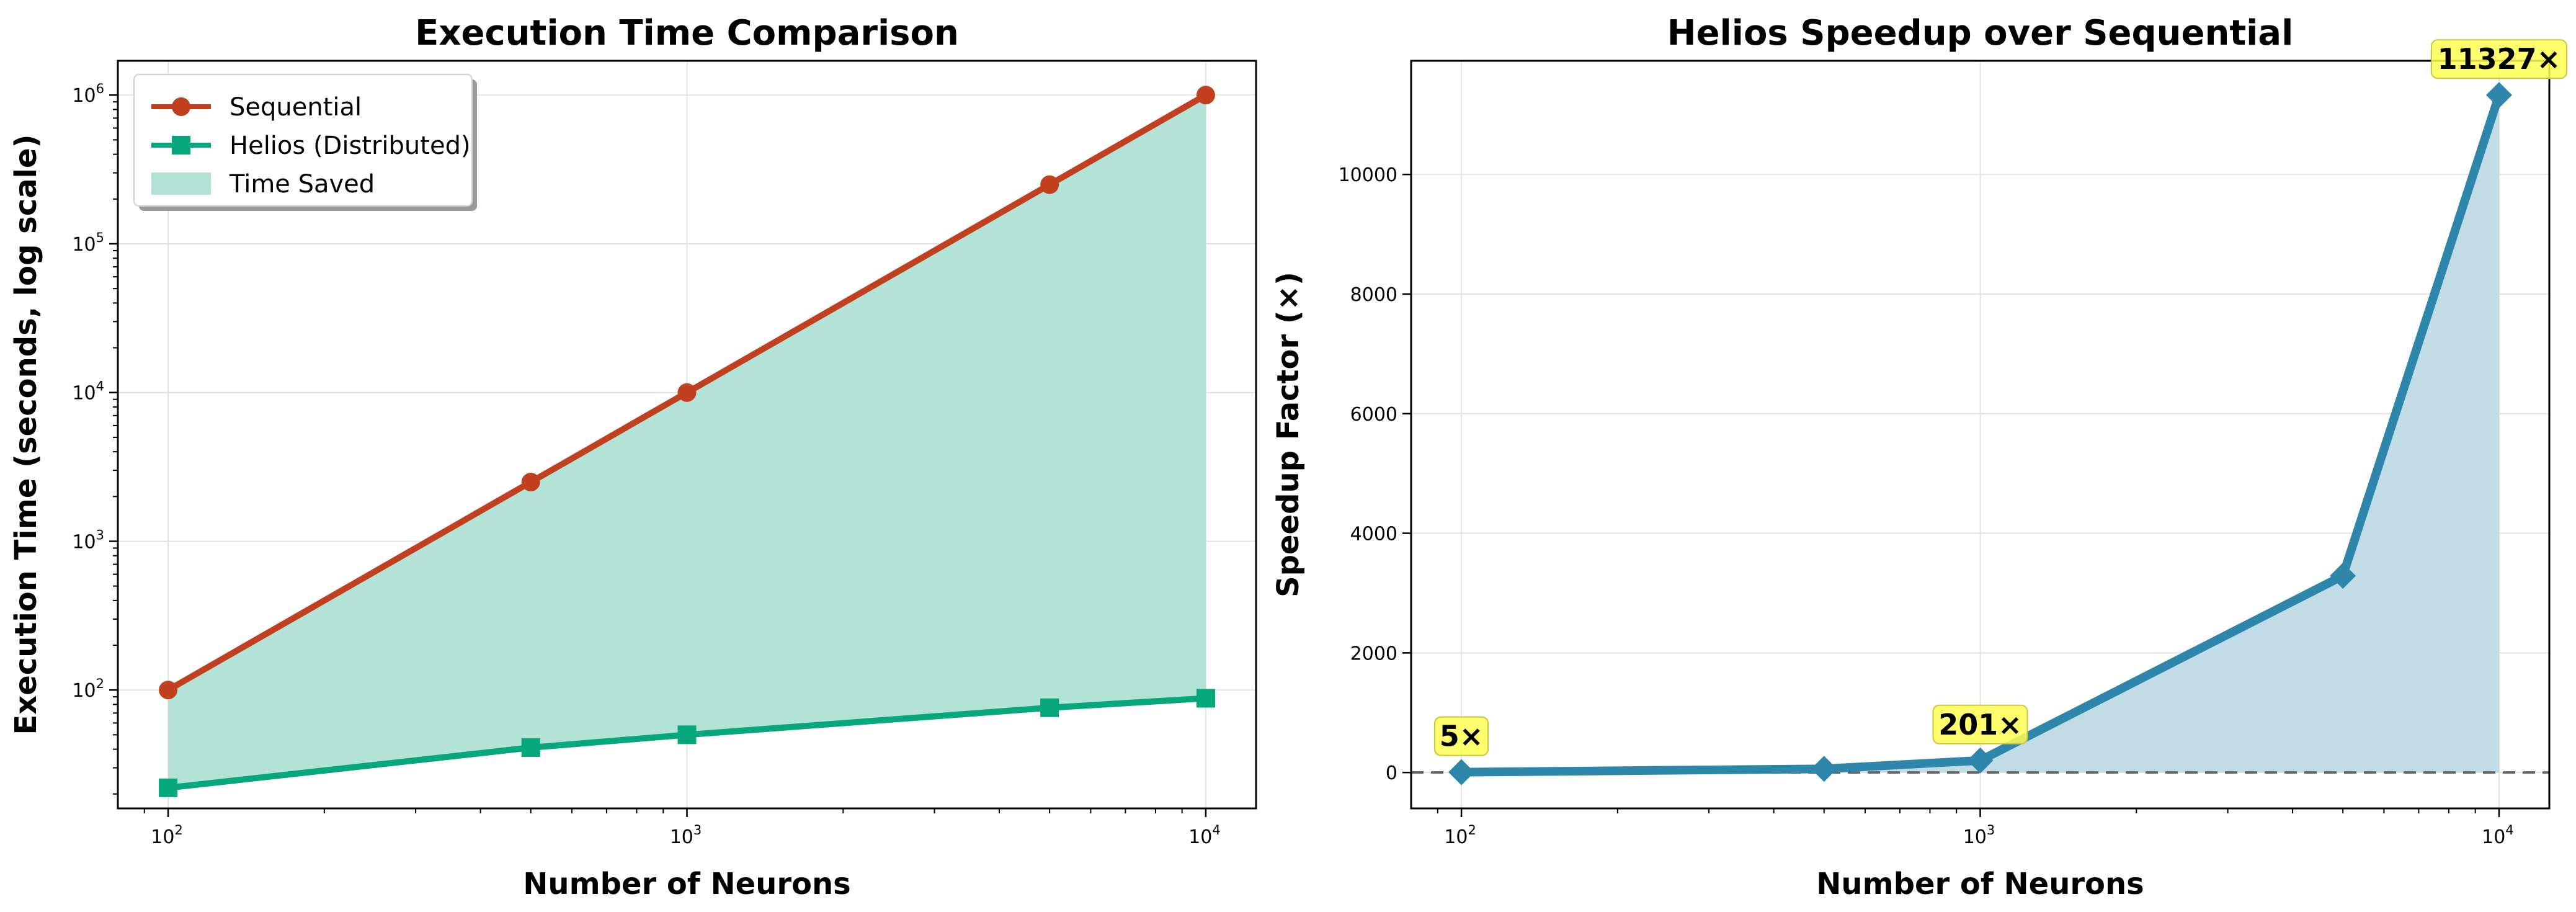 This screenshot has width=2576, height=912. What do you see at coordinates (88, 243) in the screenshot?
I see `tick-label-y: 10⁵` at bounding box center [88, 243].